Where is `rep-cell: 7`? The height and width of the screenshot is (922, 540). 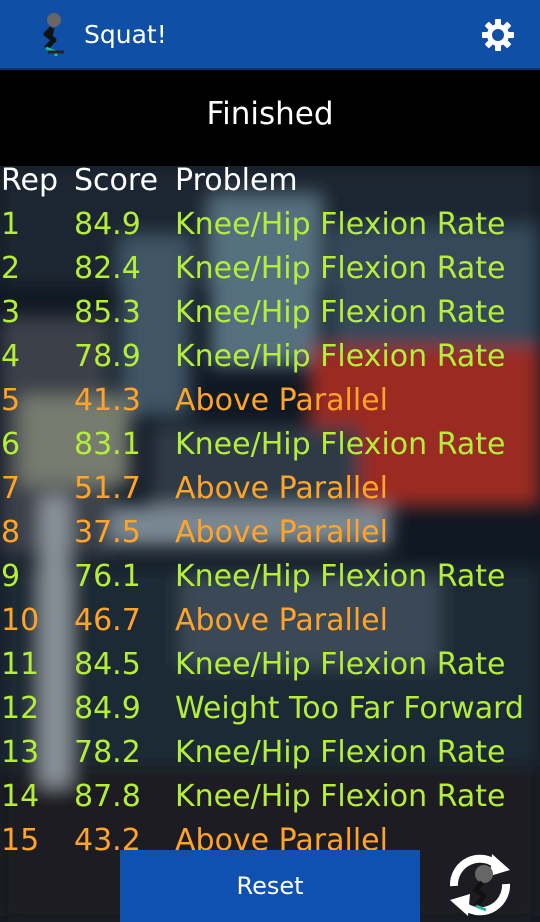
rep-cell: 7 is located at coordinates (11, 488).